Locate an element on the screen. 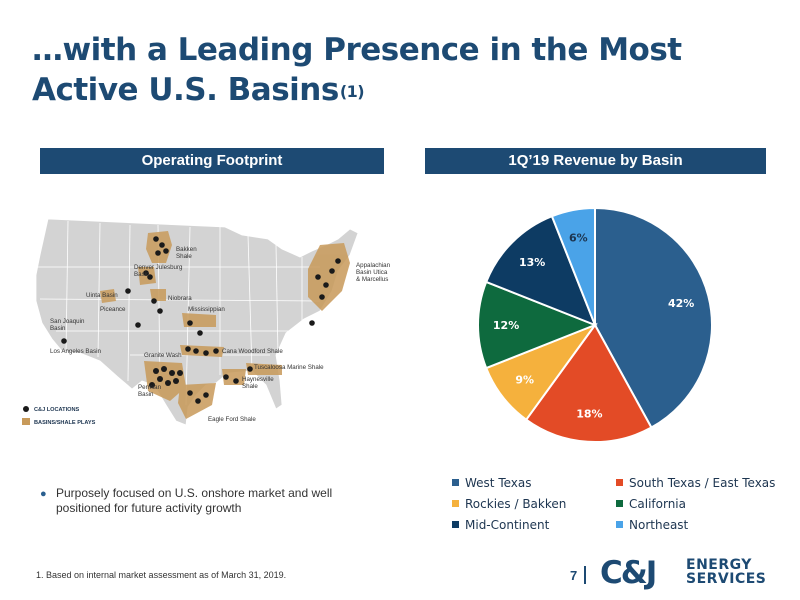  label-niobrara: Niobrara is located at coordinates (180, 298).